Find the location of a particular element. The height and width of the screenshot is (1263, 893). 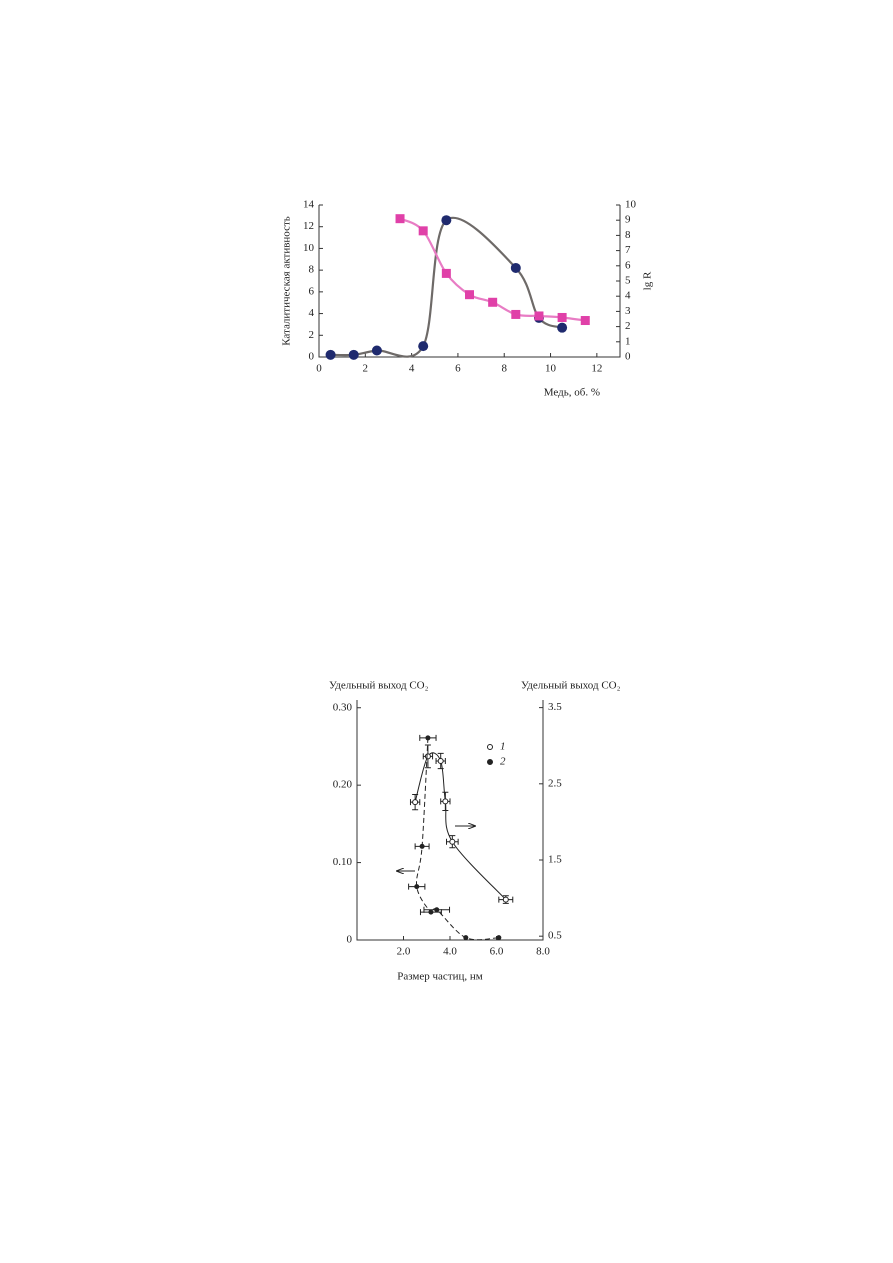

y-tick-label: 10 is located at coordinates (309, 248).